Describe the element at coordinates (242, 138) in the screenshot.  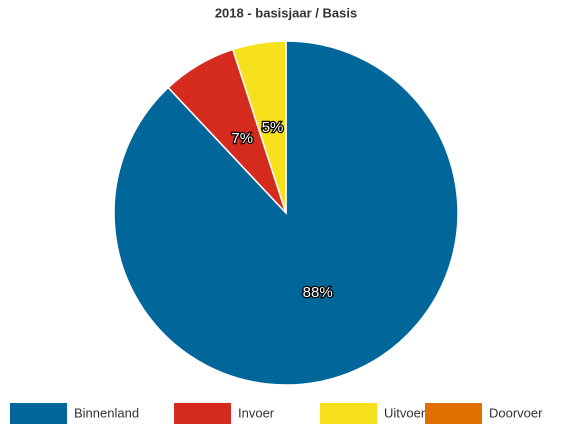
I see `data-label: 7%` at that location.